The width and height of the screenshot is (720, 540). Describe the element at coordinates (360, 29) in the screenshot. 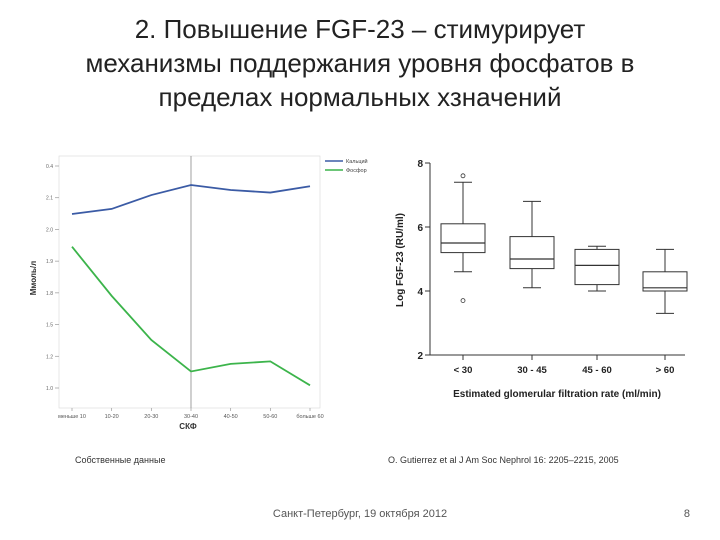

I see `title-line-1: 2. Повышение FGF-23 – стимурирует` at that location.